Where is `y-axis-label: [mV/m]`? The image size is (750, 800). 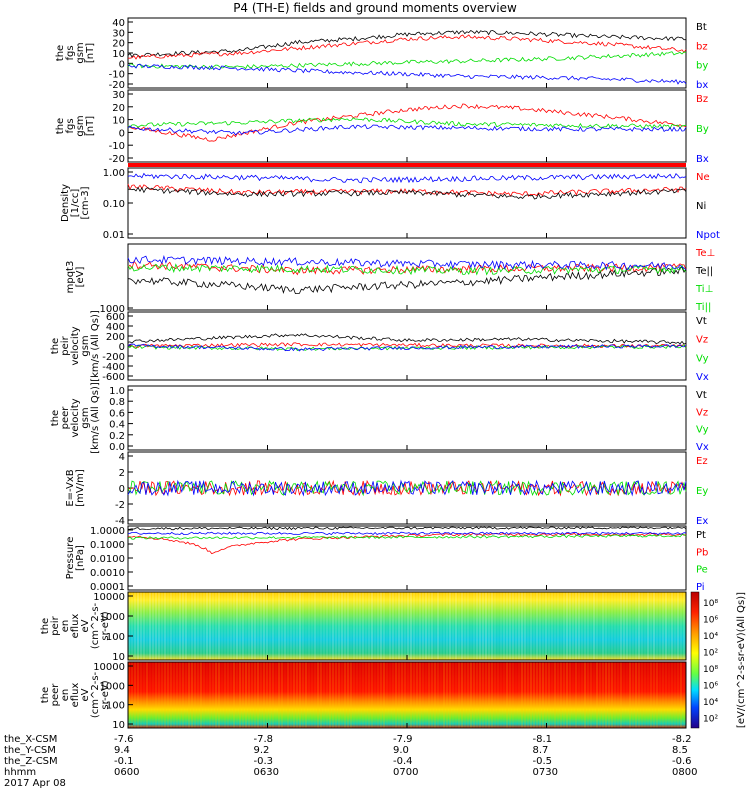
y-axis-label: [mV/m] is located at coordinates (80, 488).